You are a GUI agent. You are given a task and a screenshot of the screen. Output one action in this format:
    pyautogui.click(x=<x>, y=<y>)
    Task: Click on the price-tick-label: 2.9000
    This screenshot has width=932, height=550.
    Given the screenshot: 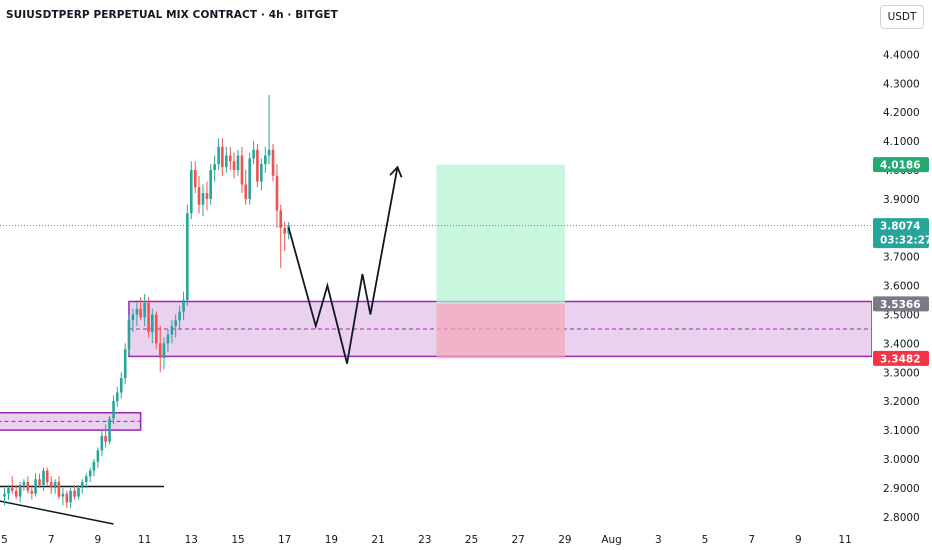 What is the action you would take?
    pyautogui.click(x=901, y=489)
    